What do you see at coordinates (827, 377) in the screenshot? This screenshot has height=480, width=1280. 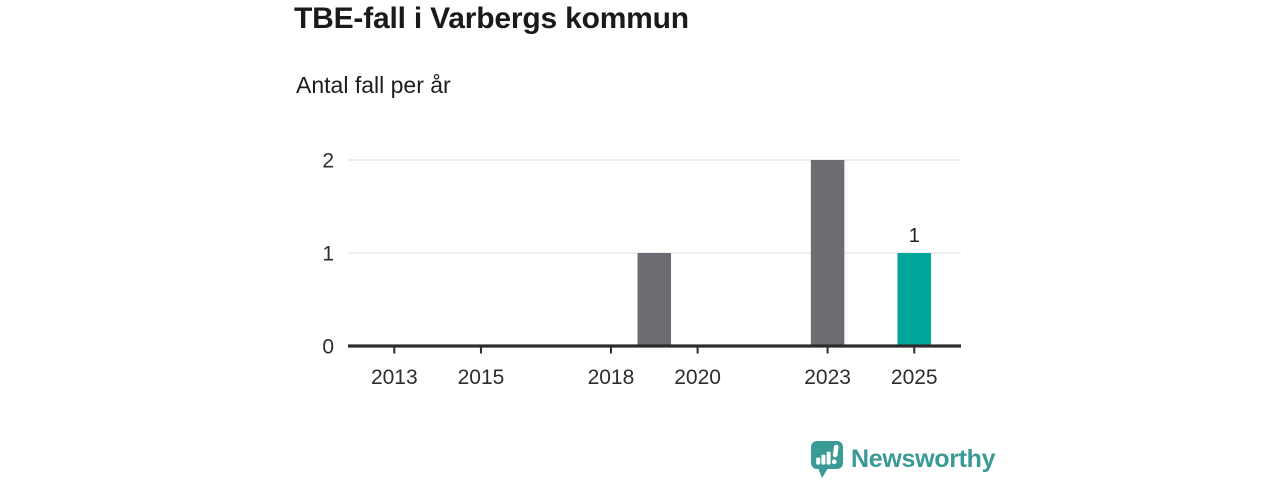 I see `x-axis-label-2023: 2023` at bounding box center [827, 377].